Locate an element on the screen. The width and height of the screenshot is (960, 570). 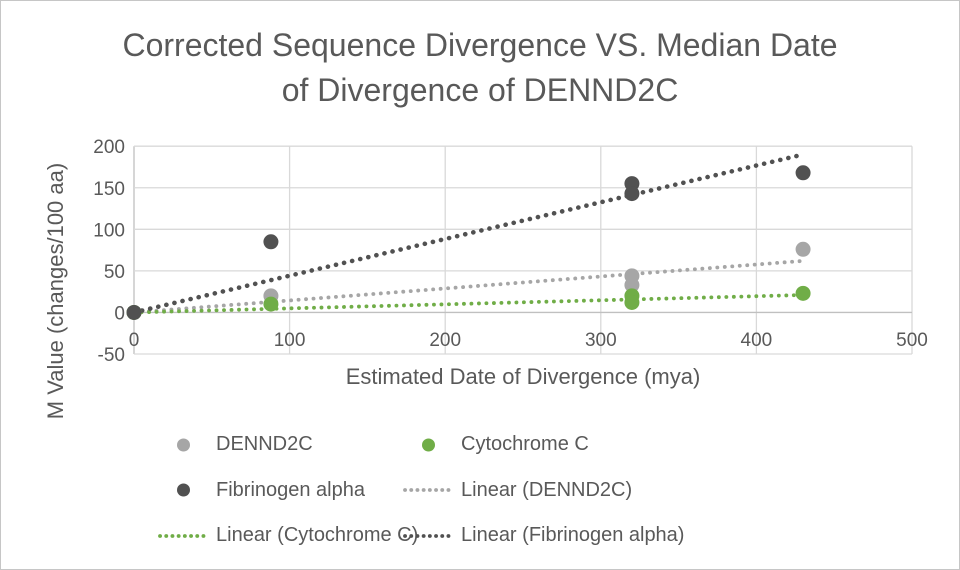
y-tick-label: 0 is located at coordinates (119, 313).